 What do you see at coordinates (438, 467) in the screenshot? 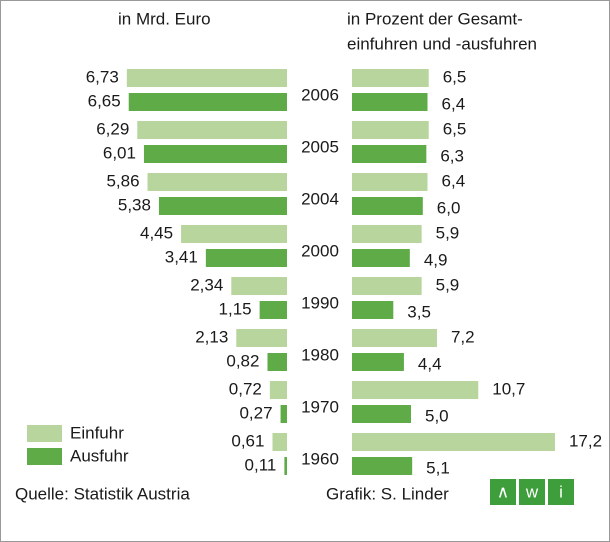
I see `value-label: 5,1` at bounding box center [438, 467].